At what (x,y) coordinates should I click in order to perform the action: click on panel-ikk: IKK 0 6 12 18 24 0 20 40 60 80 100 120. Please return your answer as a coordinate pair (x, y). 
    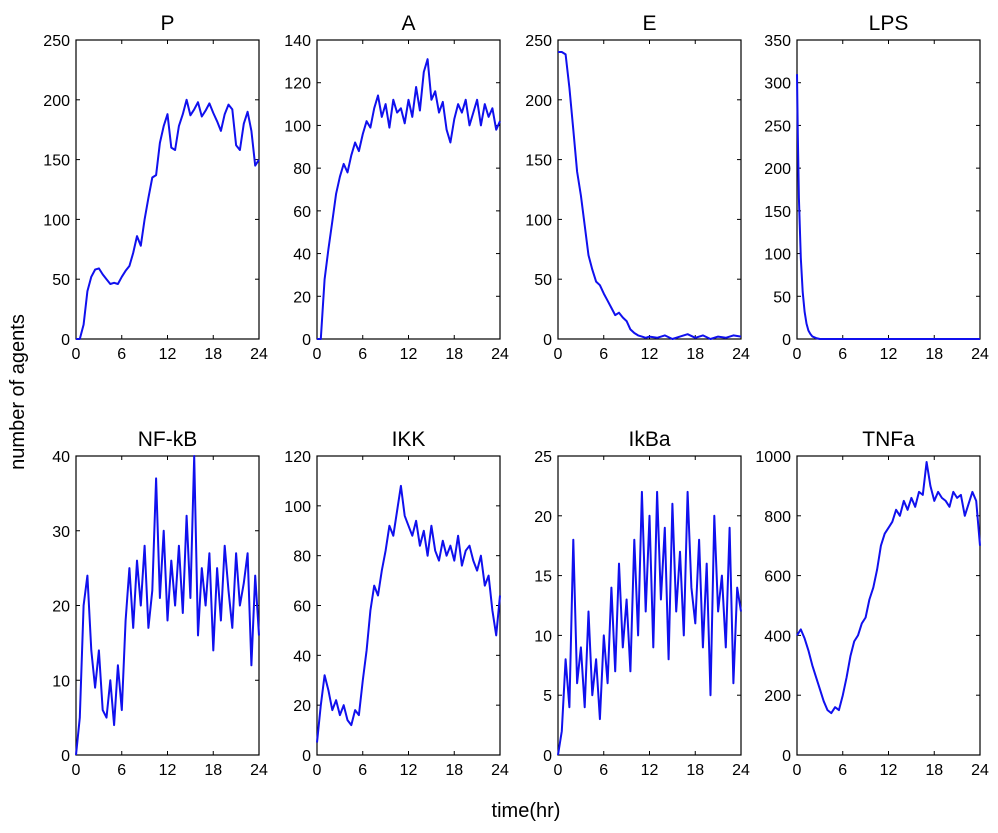
    Looking at the image, I should click on (396, 603).